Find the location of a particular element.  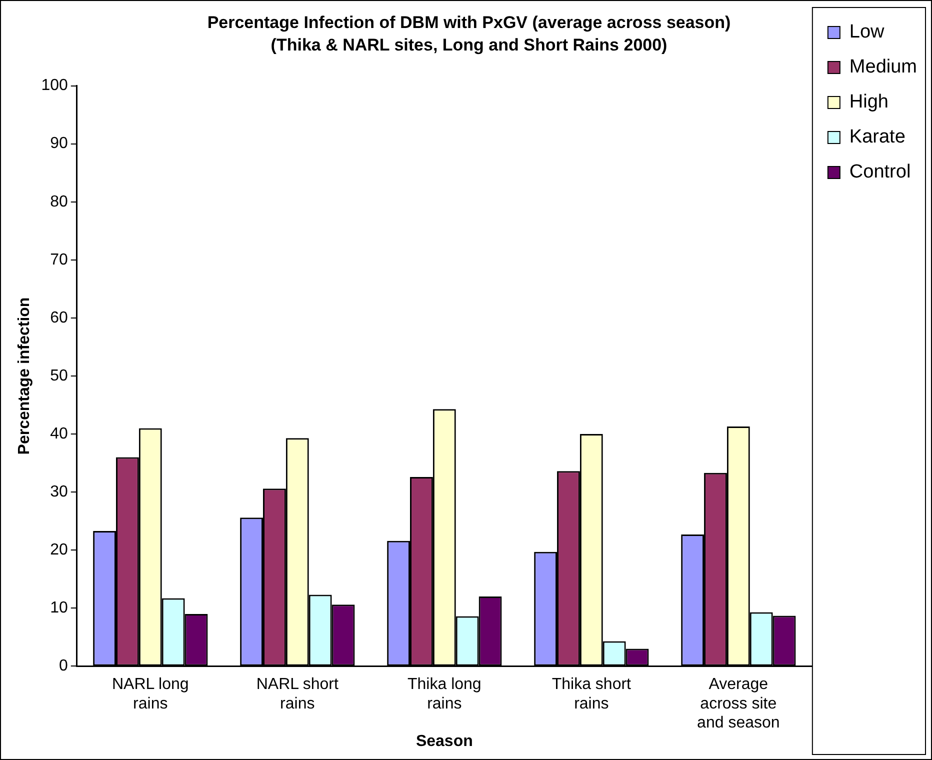

chart-title: Percentage Infection of DBM with PxGV (average across season) is located at coordinates (469, 22).